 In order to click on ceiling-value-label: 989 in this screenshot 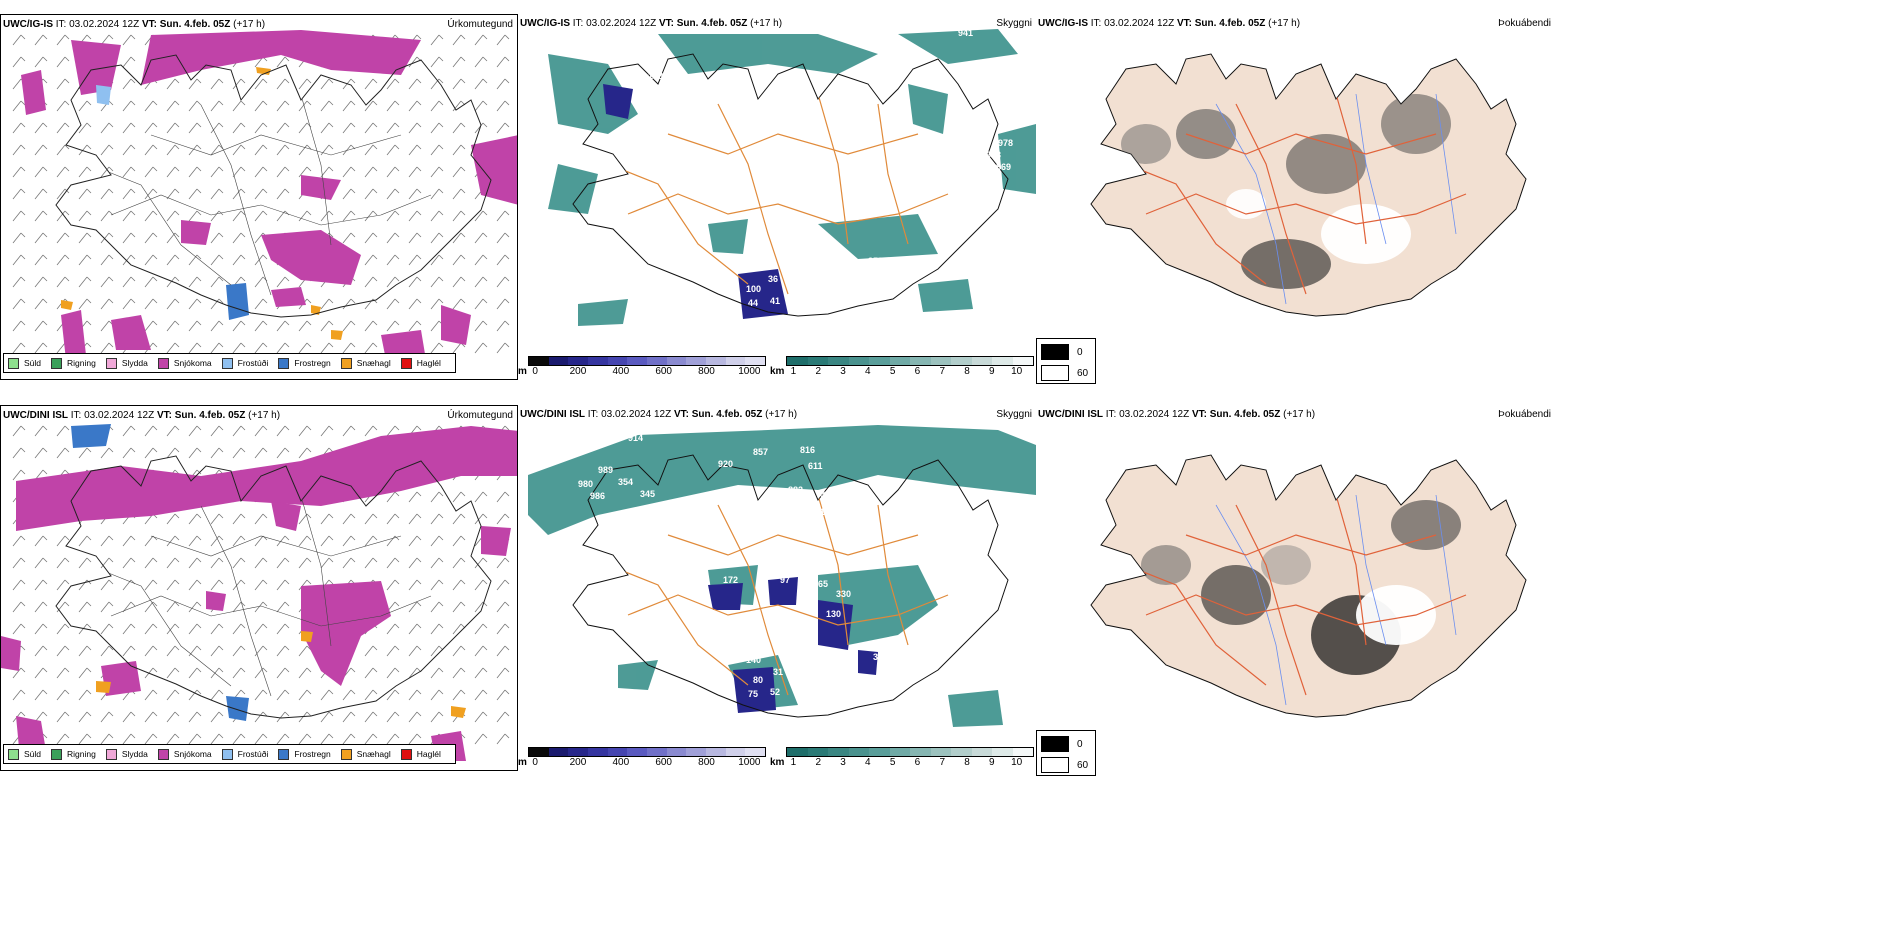, I will do `click(605, 470)`.